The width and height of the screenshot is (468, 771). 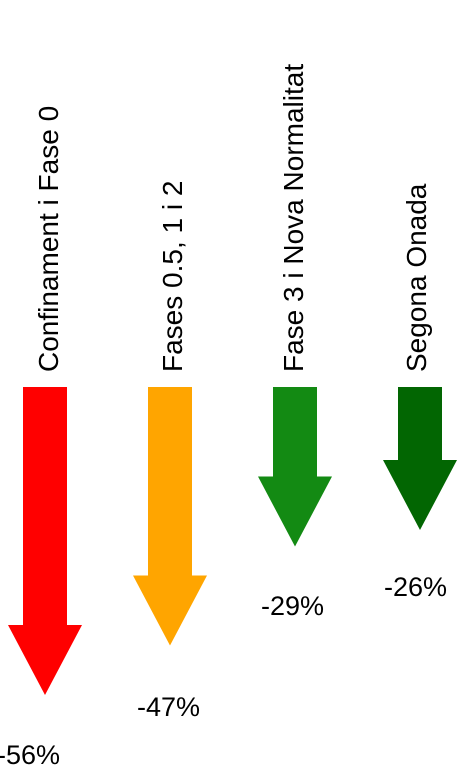 I want to click on value-label-1: -47%, so click(x=168, y=707).